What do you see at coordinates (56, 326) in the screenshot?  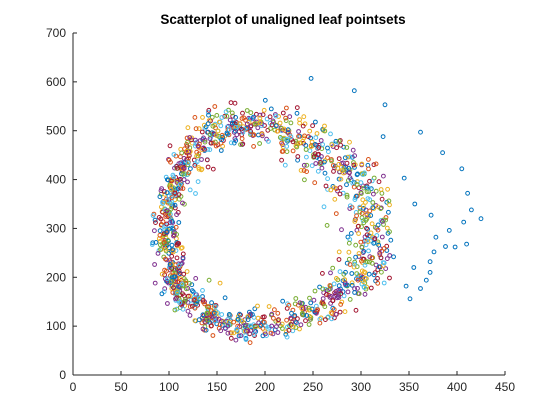 I see `y-tick-label: 100` at bounding box center [56, 326].